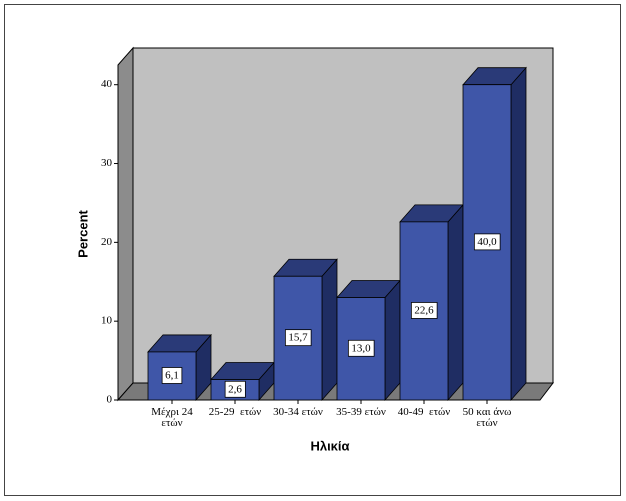 The image size is (626, 501). Describe the element at coordinates (173, 417) in the screenshot. I see `x-tick-label: Μέχρι 24 ετών` at that location.